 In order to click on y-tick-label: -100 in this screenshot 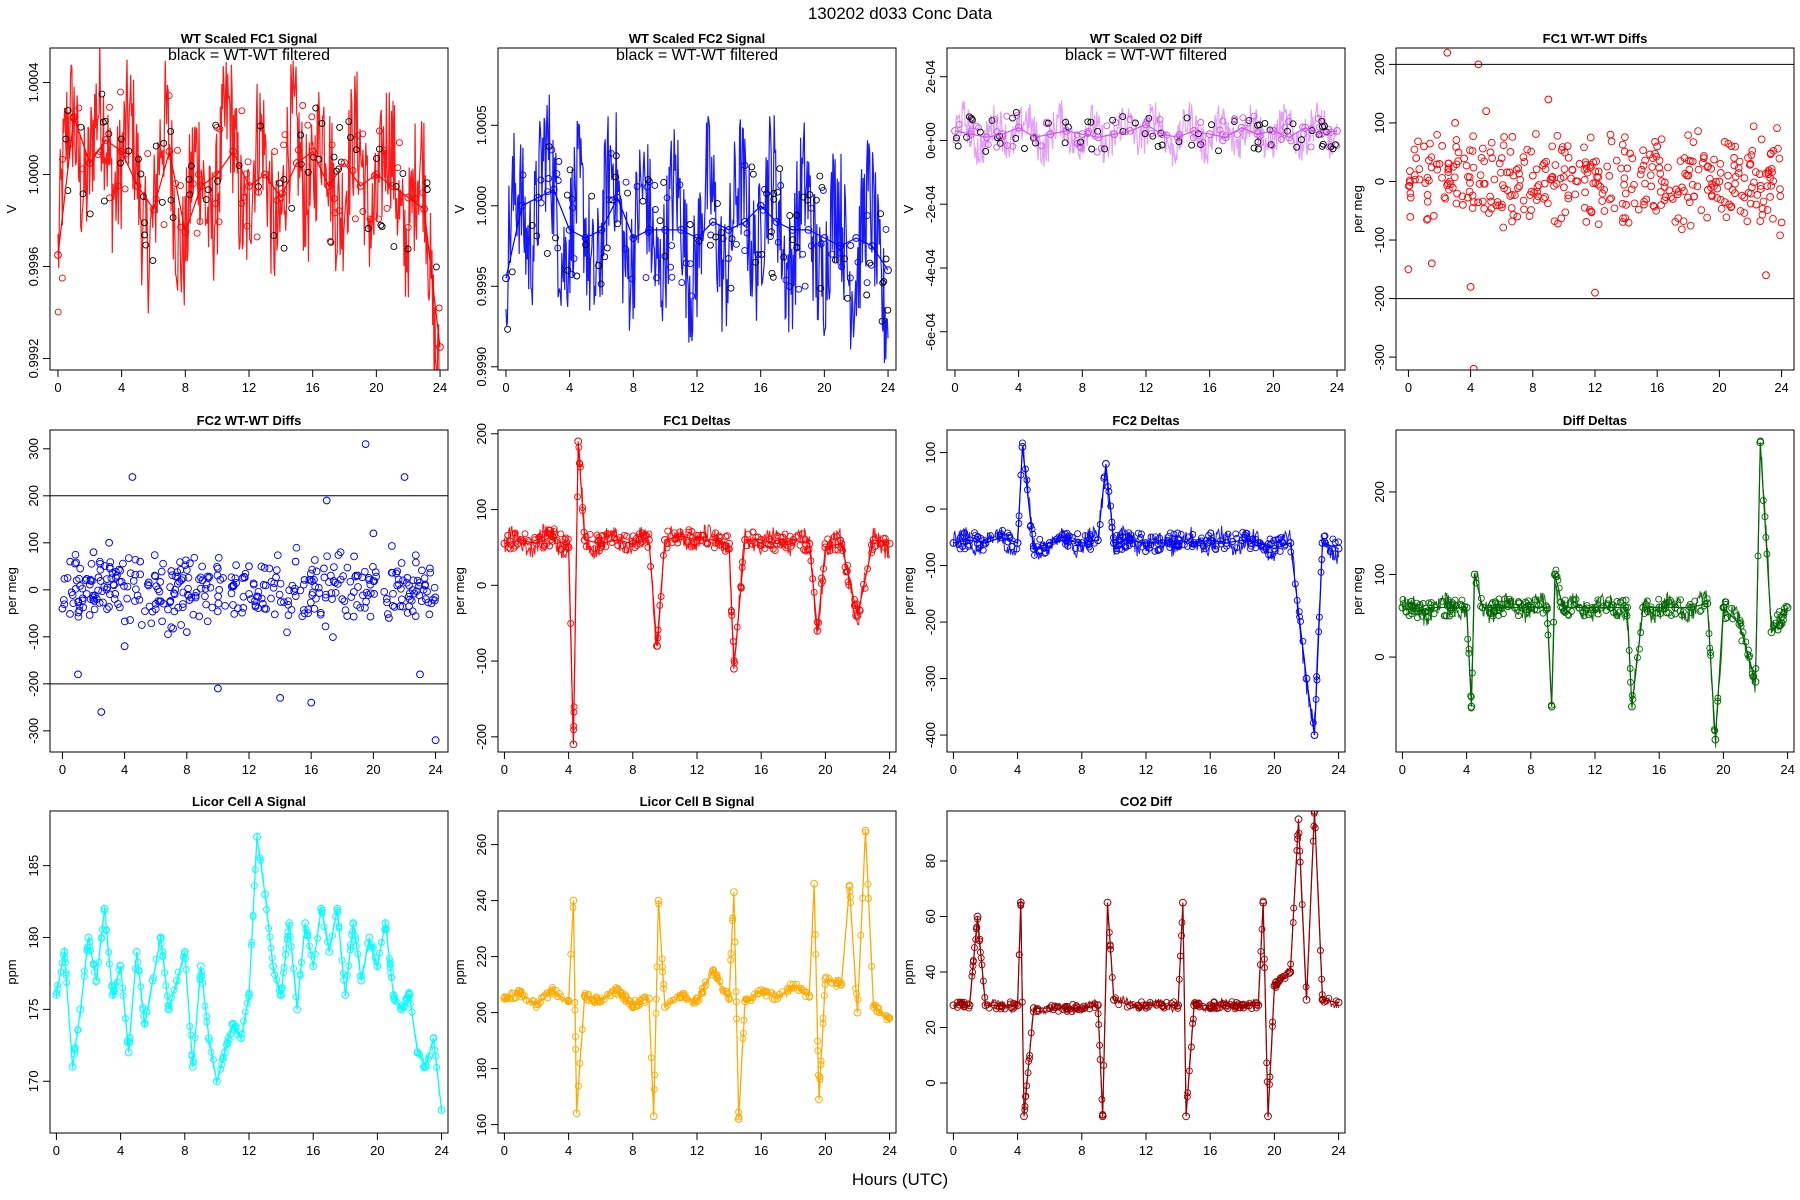, I will do `click(930, 566)`.